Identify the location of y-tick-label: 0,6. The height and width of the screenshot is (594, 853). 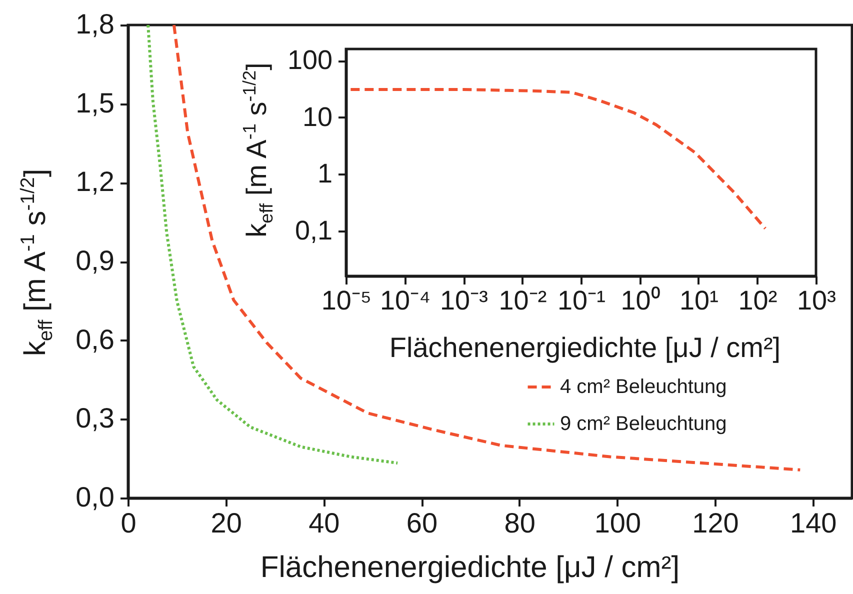
(95, 339).